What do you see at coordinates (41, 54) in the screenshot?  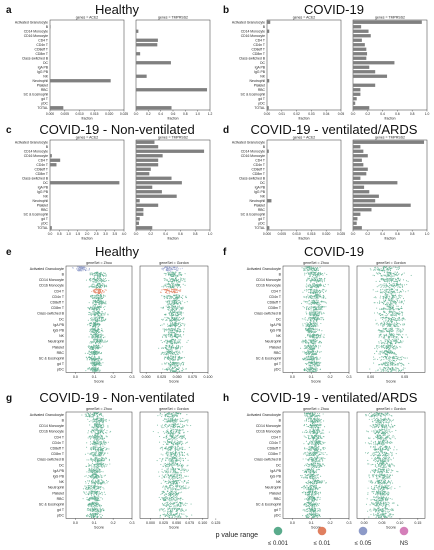 I see `y-tick-label: CD8m T` at bounding box center [41, 54].